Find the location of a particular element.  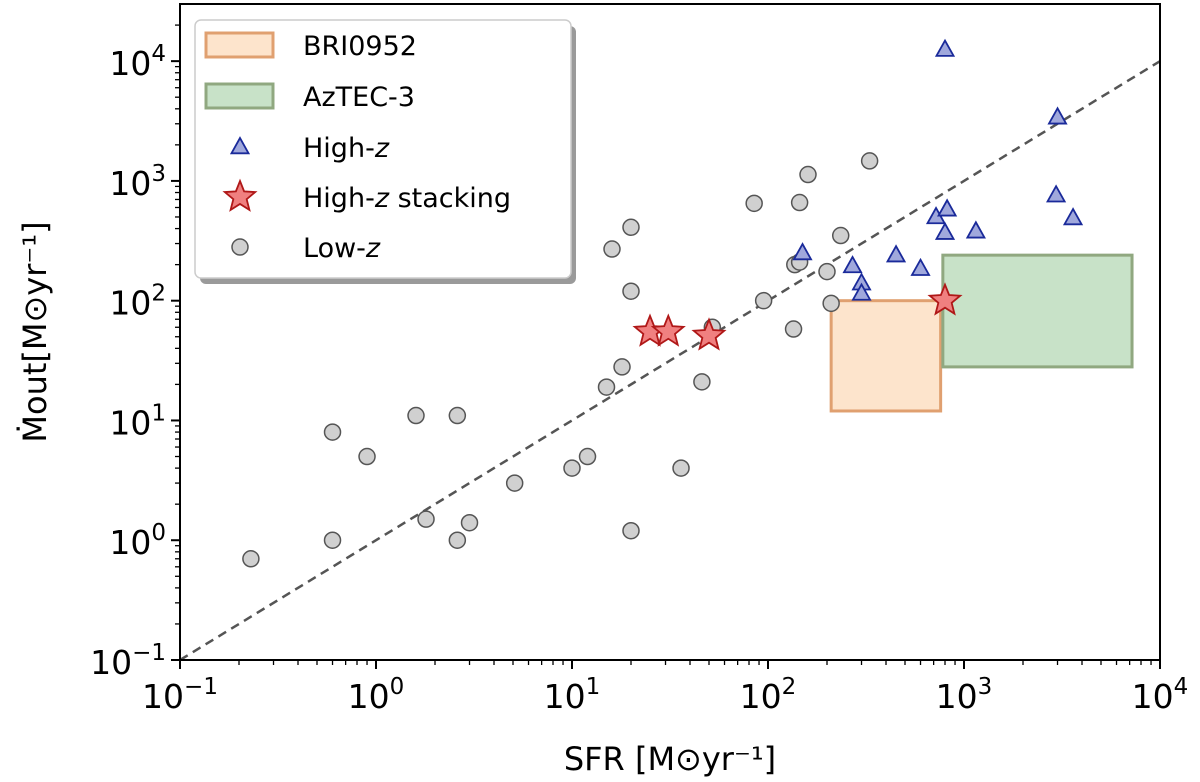

legend-swatch-bri0952 is located at coordinates (239, 45).